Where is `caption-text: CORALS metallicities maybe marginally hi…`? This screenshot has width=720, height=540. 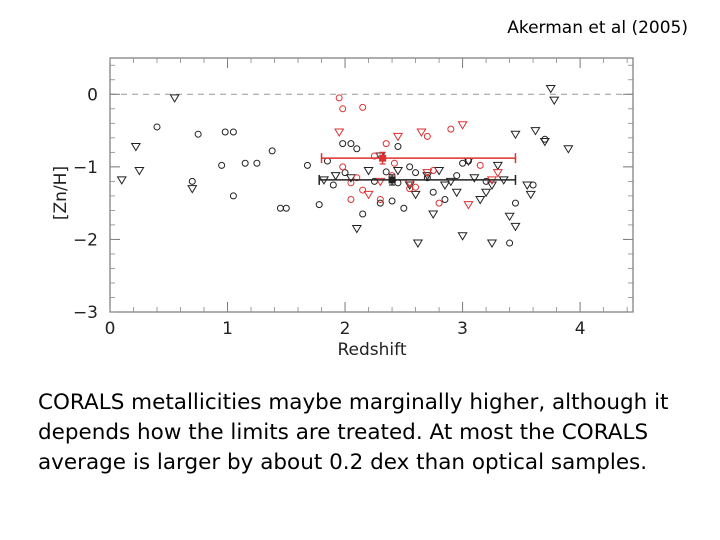 caption-text: CORALS metallicities maybe marginally hi… is located at coordinates (353, 432).